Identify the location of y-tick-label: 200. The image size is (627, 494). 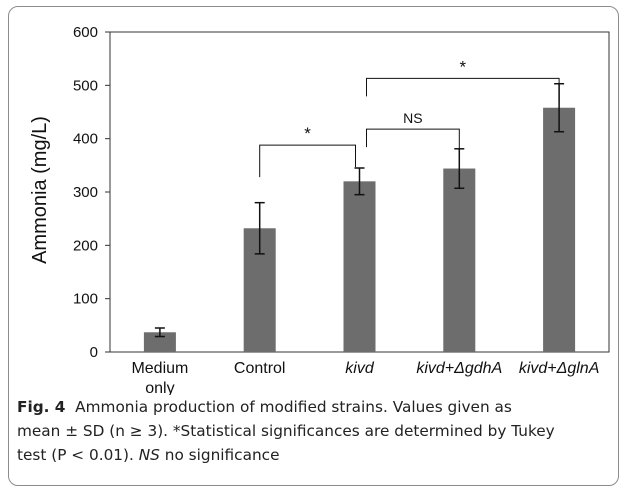
(85, 245).